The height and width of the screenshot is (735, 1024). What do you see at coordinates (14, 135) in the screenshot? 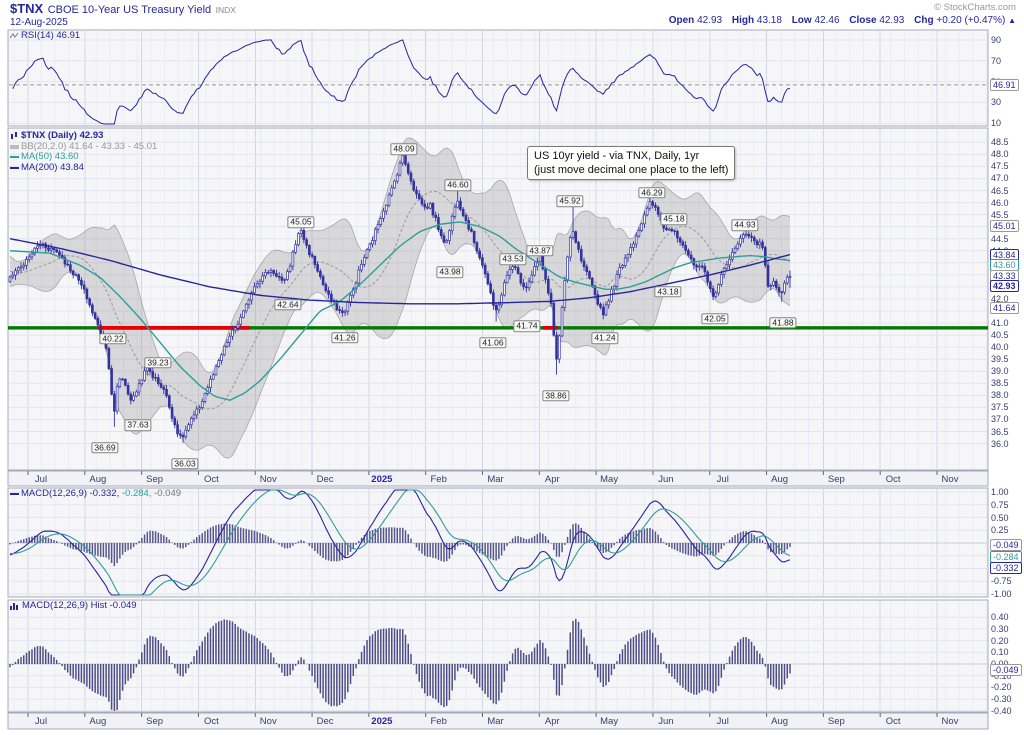
I see `candlestick-icon` at bounding box center [14, 135].